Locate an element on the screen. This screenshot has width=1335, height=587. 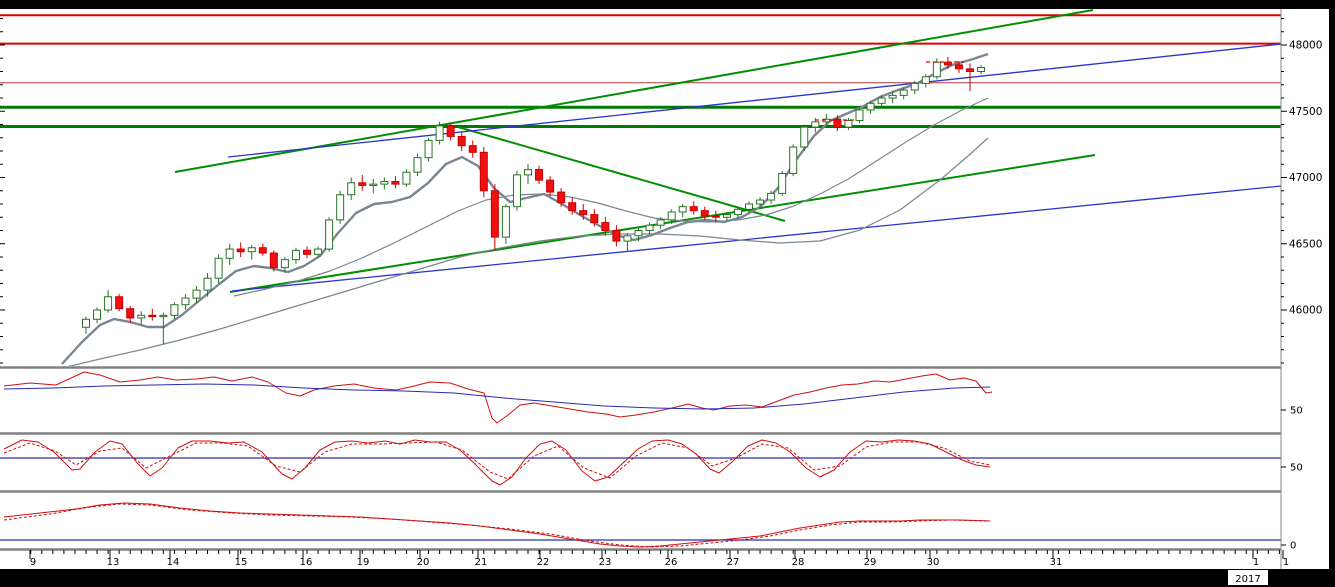
indicator-2-panel is located at coordinates (640, 462).